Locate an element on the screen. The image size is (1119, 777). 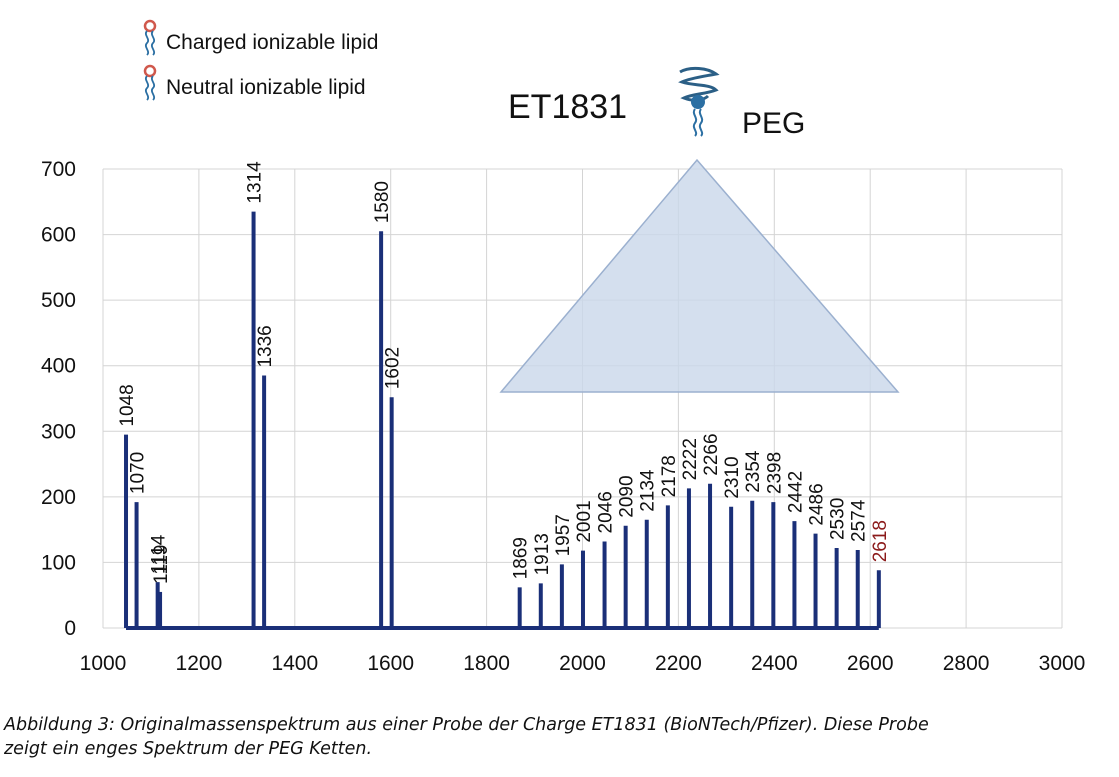
peak-label: 2442 is located at coordinates (795, 492).